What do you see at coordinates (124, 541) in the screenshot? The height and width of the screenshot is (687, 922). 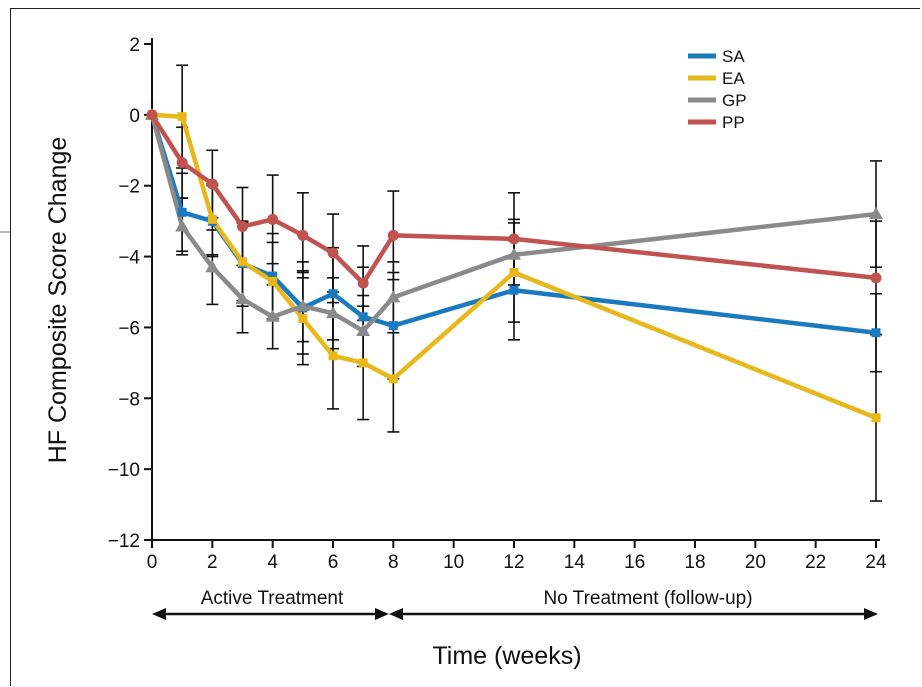 I see `y-tick-label: −12` at bounding box center [124, 541].